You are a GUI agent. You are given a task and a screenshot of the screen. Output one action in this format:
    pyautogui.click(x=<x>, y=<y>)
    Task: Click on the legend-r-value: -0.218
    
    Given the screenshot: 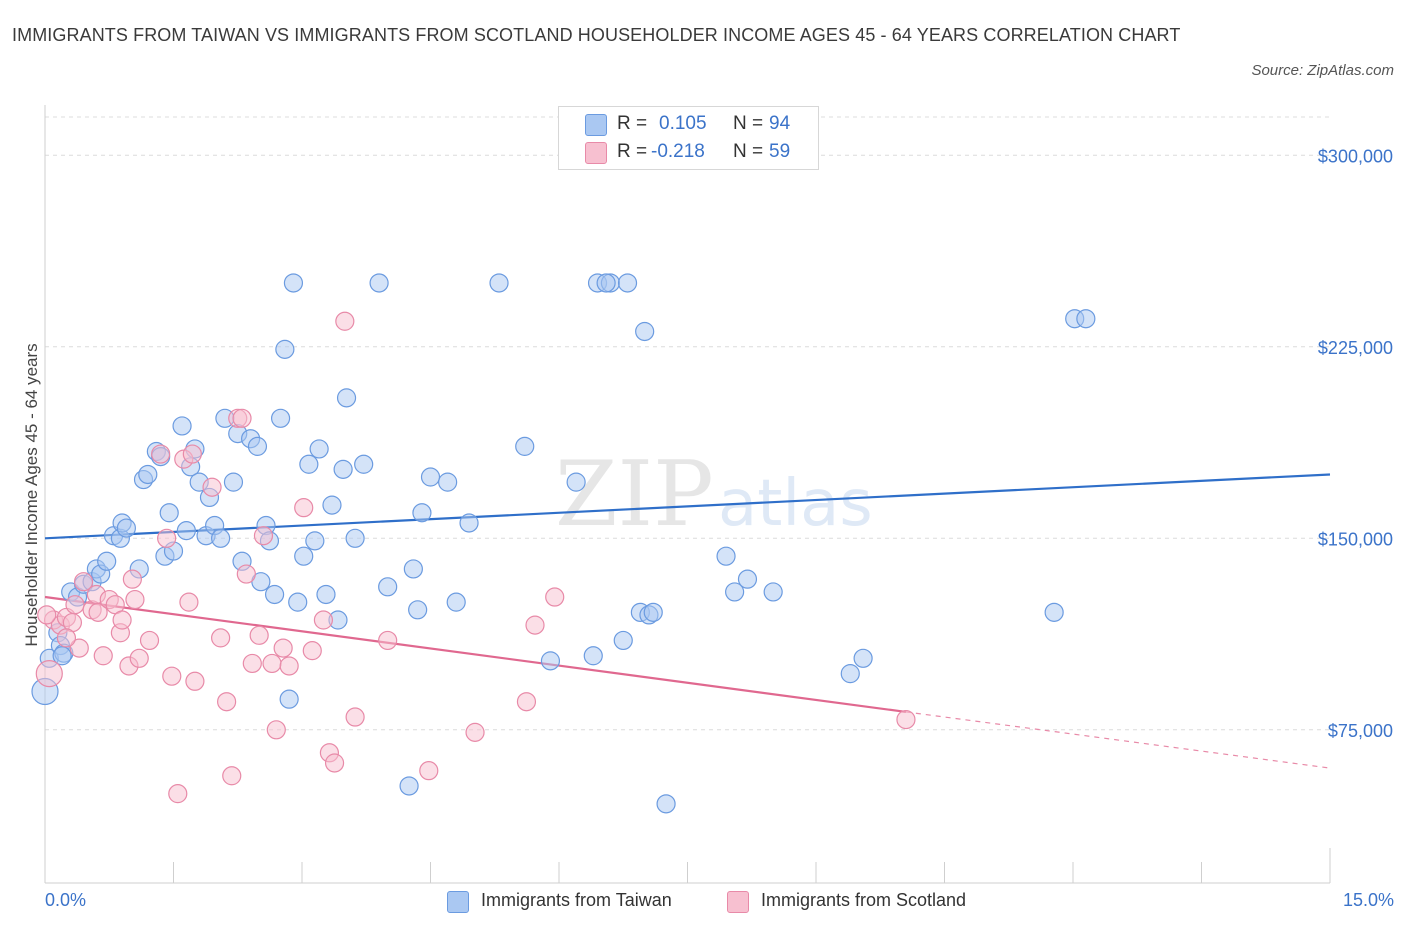 What is the action you would take?
    pyautogui.click(x=678, y=151)
    